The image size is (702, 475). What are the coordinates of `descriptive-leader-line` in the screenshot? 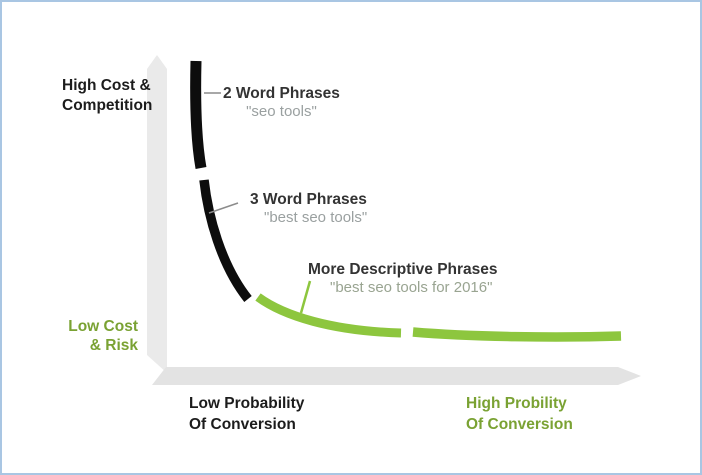 It's located at (305, 297).